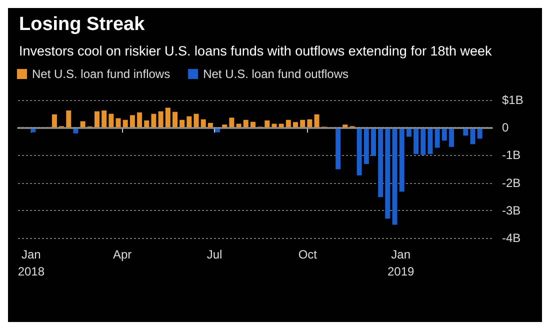 This screenshot has height=330, width=550. I want to click on x-tick-label: Oct, so click(308, 255).